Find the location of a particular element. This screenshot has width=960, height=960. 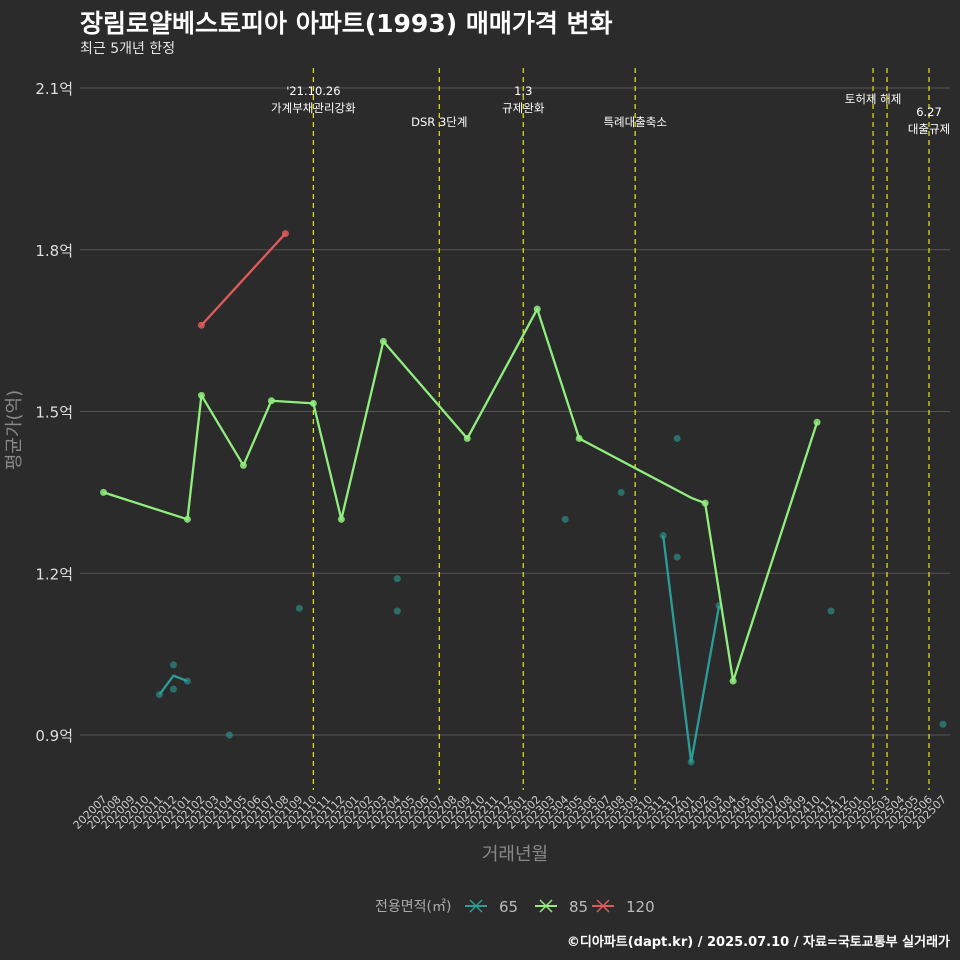

y-axis-label: 평균가(억) is located at coordinates (14, 430).